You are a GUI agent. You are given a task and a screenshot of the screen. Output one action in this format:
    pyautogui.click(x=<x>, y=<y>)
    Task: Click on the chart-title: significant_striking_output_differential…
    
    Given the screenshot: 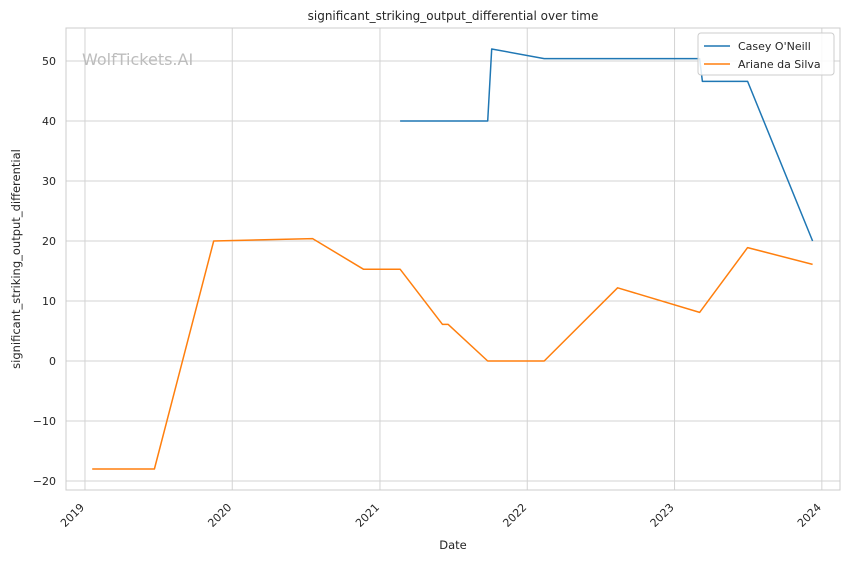 What is the action you would take?
    pyautogui.click(x=453, y=16)
    